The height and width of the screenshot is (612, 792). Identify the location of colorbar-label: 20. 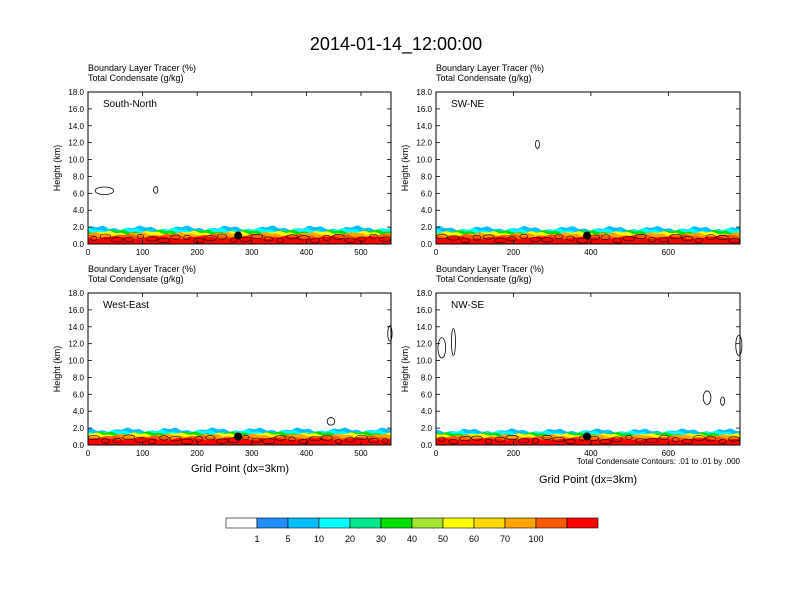
(350, 539).